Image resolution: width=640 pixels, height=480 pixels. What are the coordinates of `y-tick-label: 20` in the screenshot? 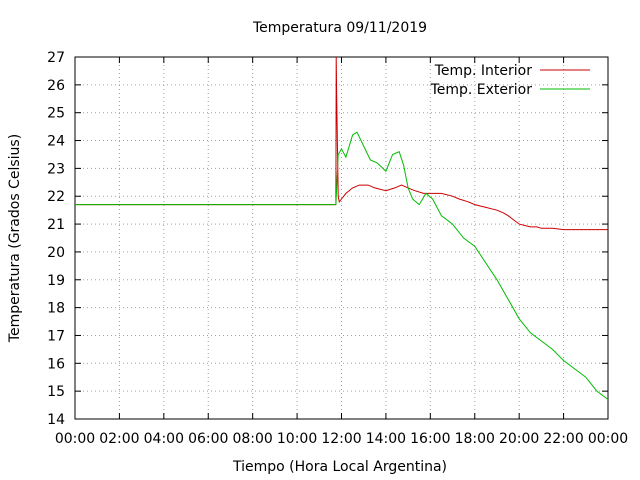 It's located at (56, 253).